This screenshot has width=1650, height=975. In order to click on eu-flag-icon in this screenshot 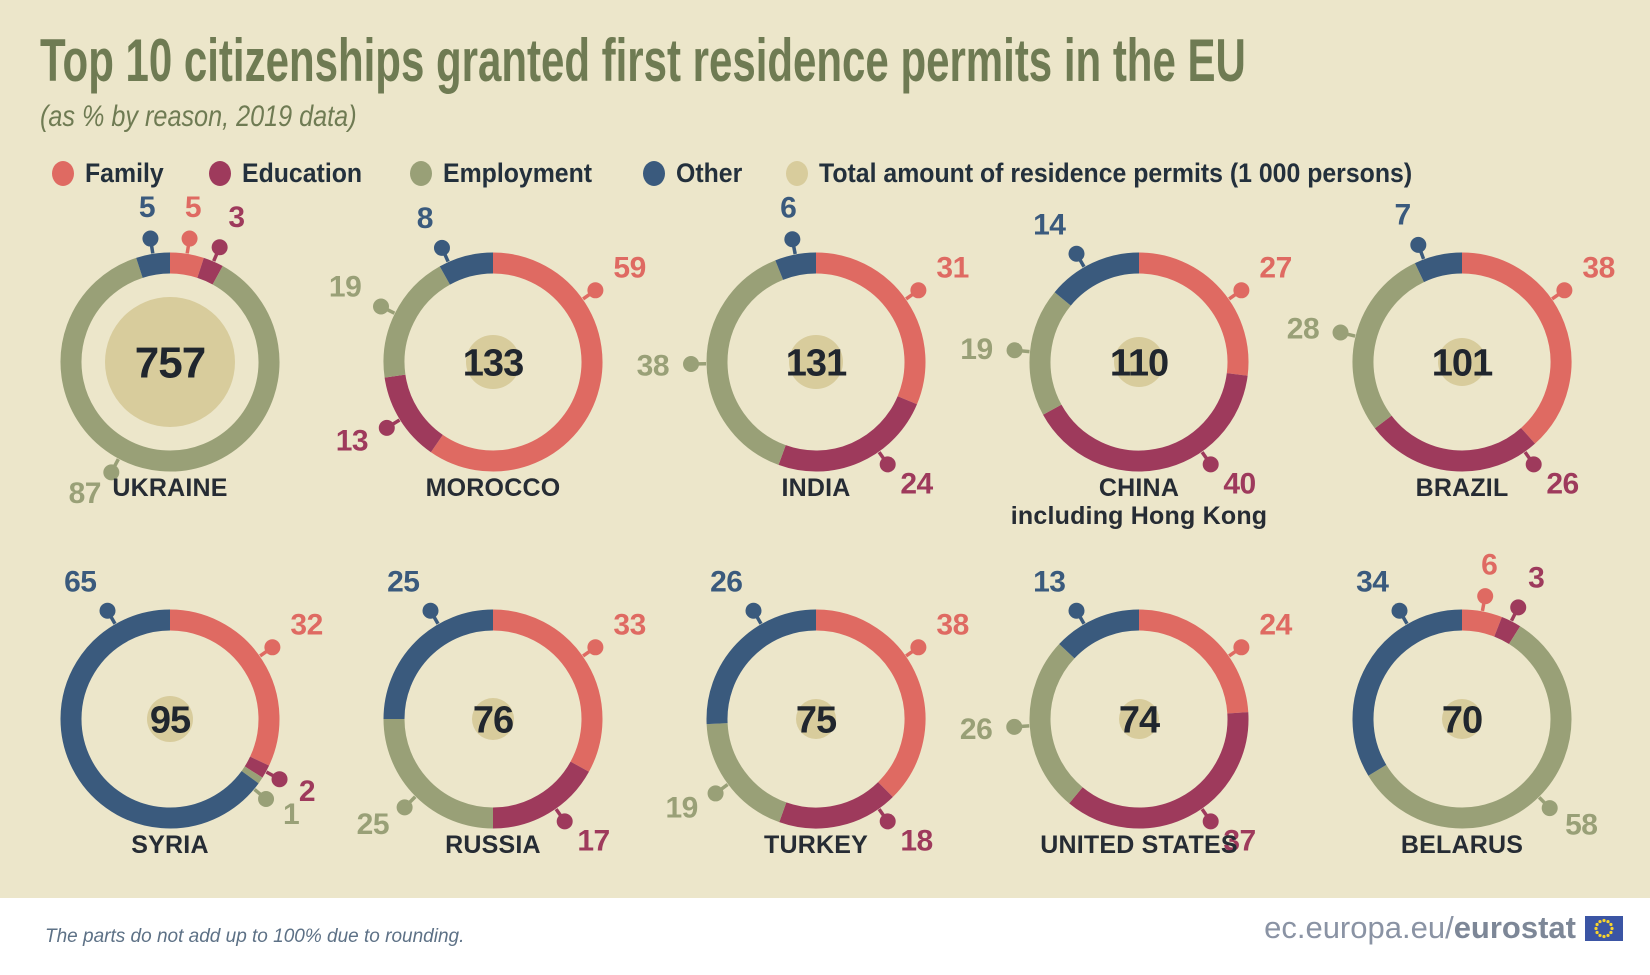, I will do `click(1604, 928)`.